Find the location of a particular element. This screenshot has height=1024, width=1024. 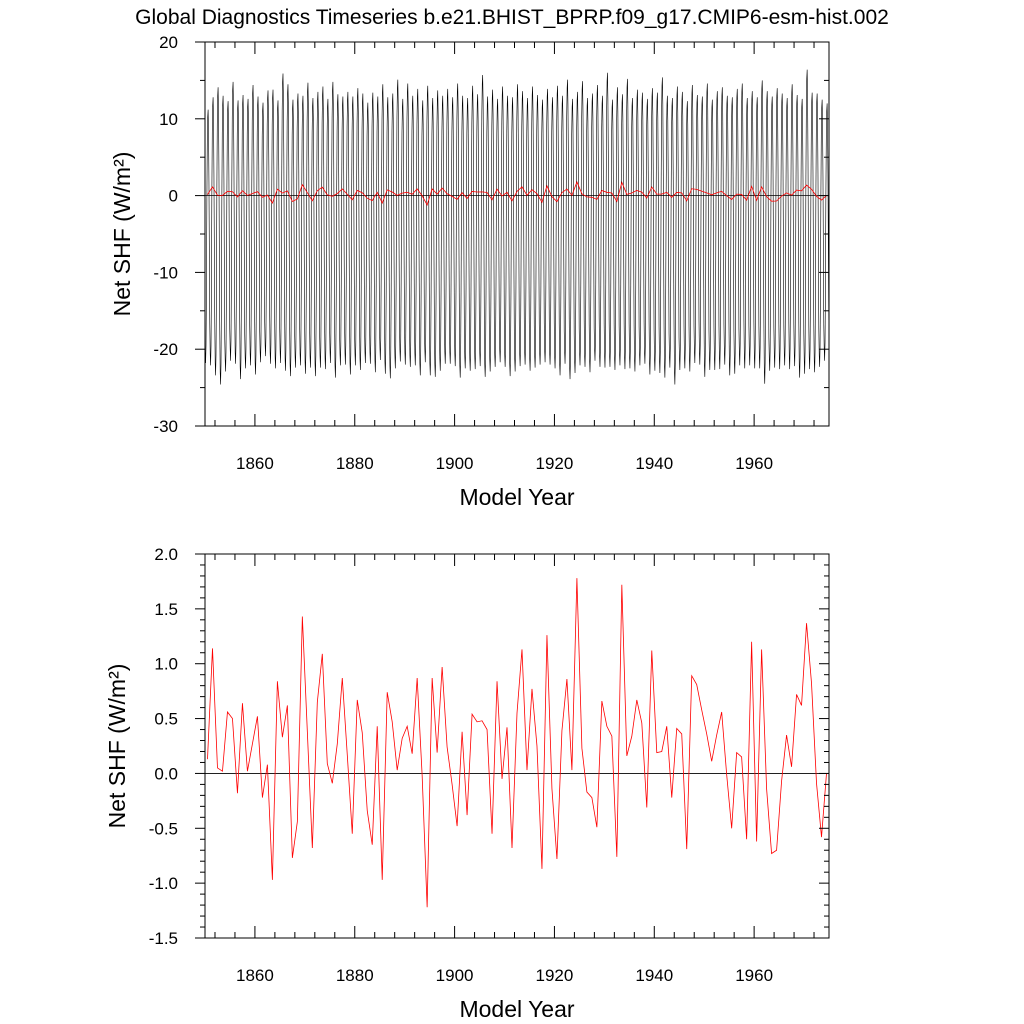

y-tick-label: -1.0 is located at coordinates (163, 883).